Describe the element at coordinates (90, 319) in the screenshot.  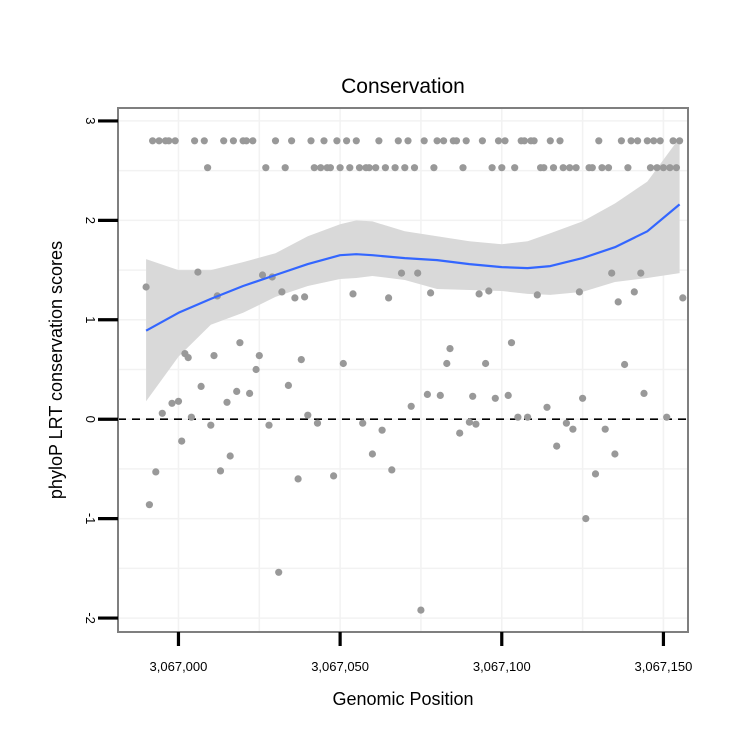
I see `y-tick-label: 1` at that location.